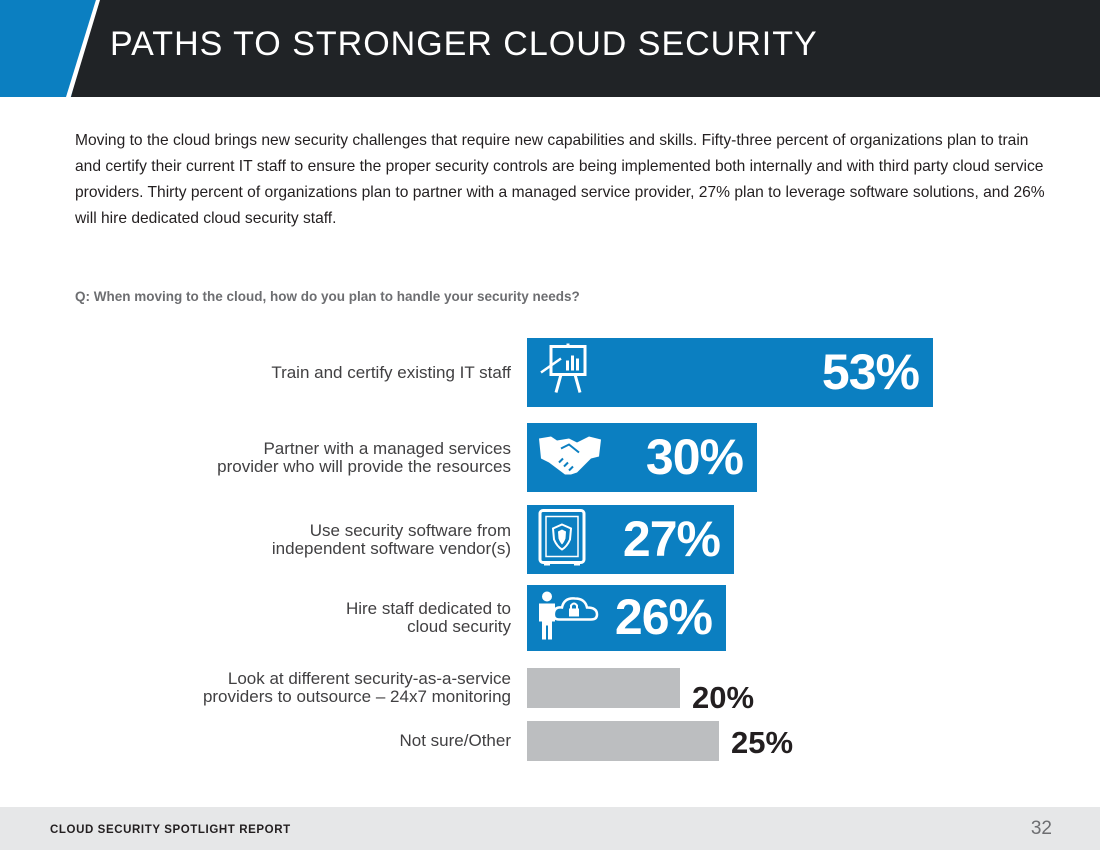 The height and width of the screenshot is (850, 1100). What do you see at coordinates (1041, 828) in the screenshot?
I see `page-number: 32` at bounding box center [1041, 828].